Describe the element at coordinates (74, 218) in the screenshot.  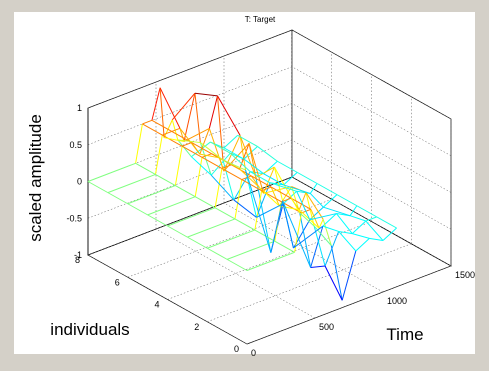
I see `z-tick-label: -0.5` at that location.